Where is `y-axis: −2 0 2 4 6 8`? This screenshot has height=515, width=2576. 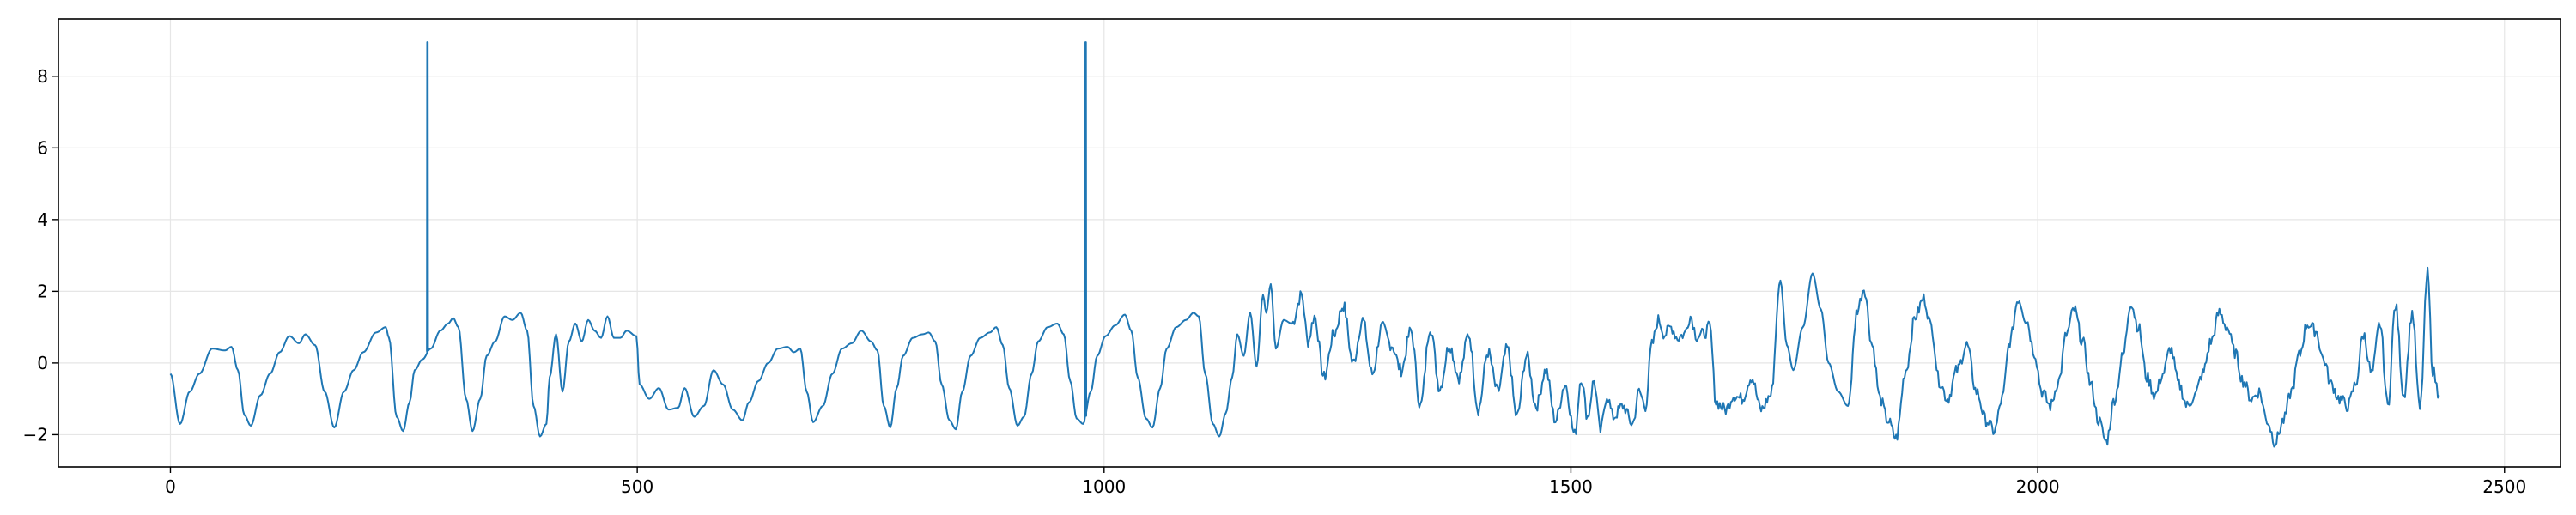
y-axis: −2 0 2 4 6 8 is located at coordinates (40, 255).